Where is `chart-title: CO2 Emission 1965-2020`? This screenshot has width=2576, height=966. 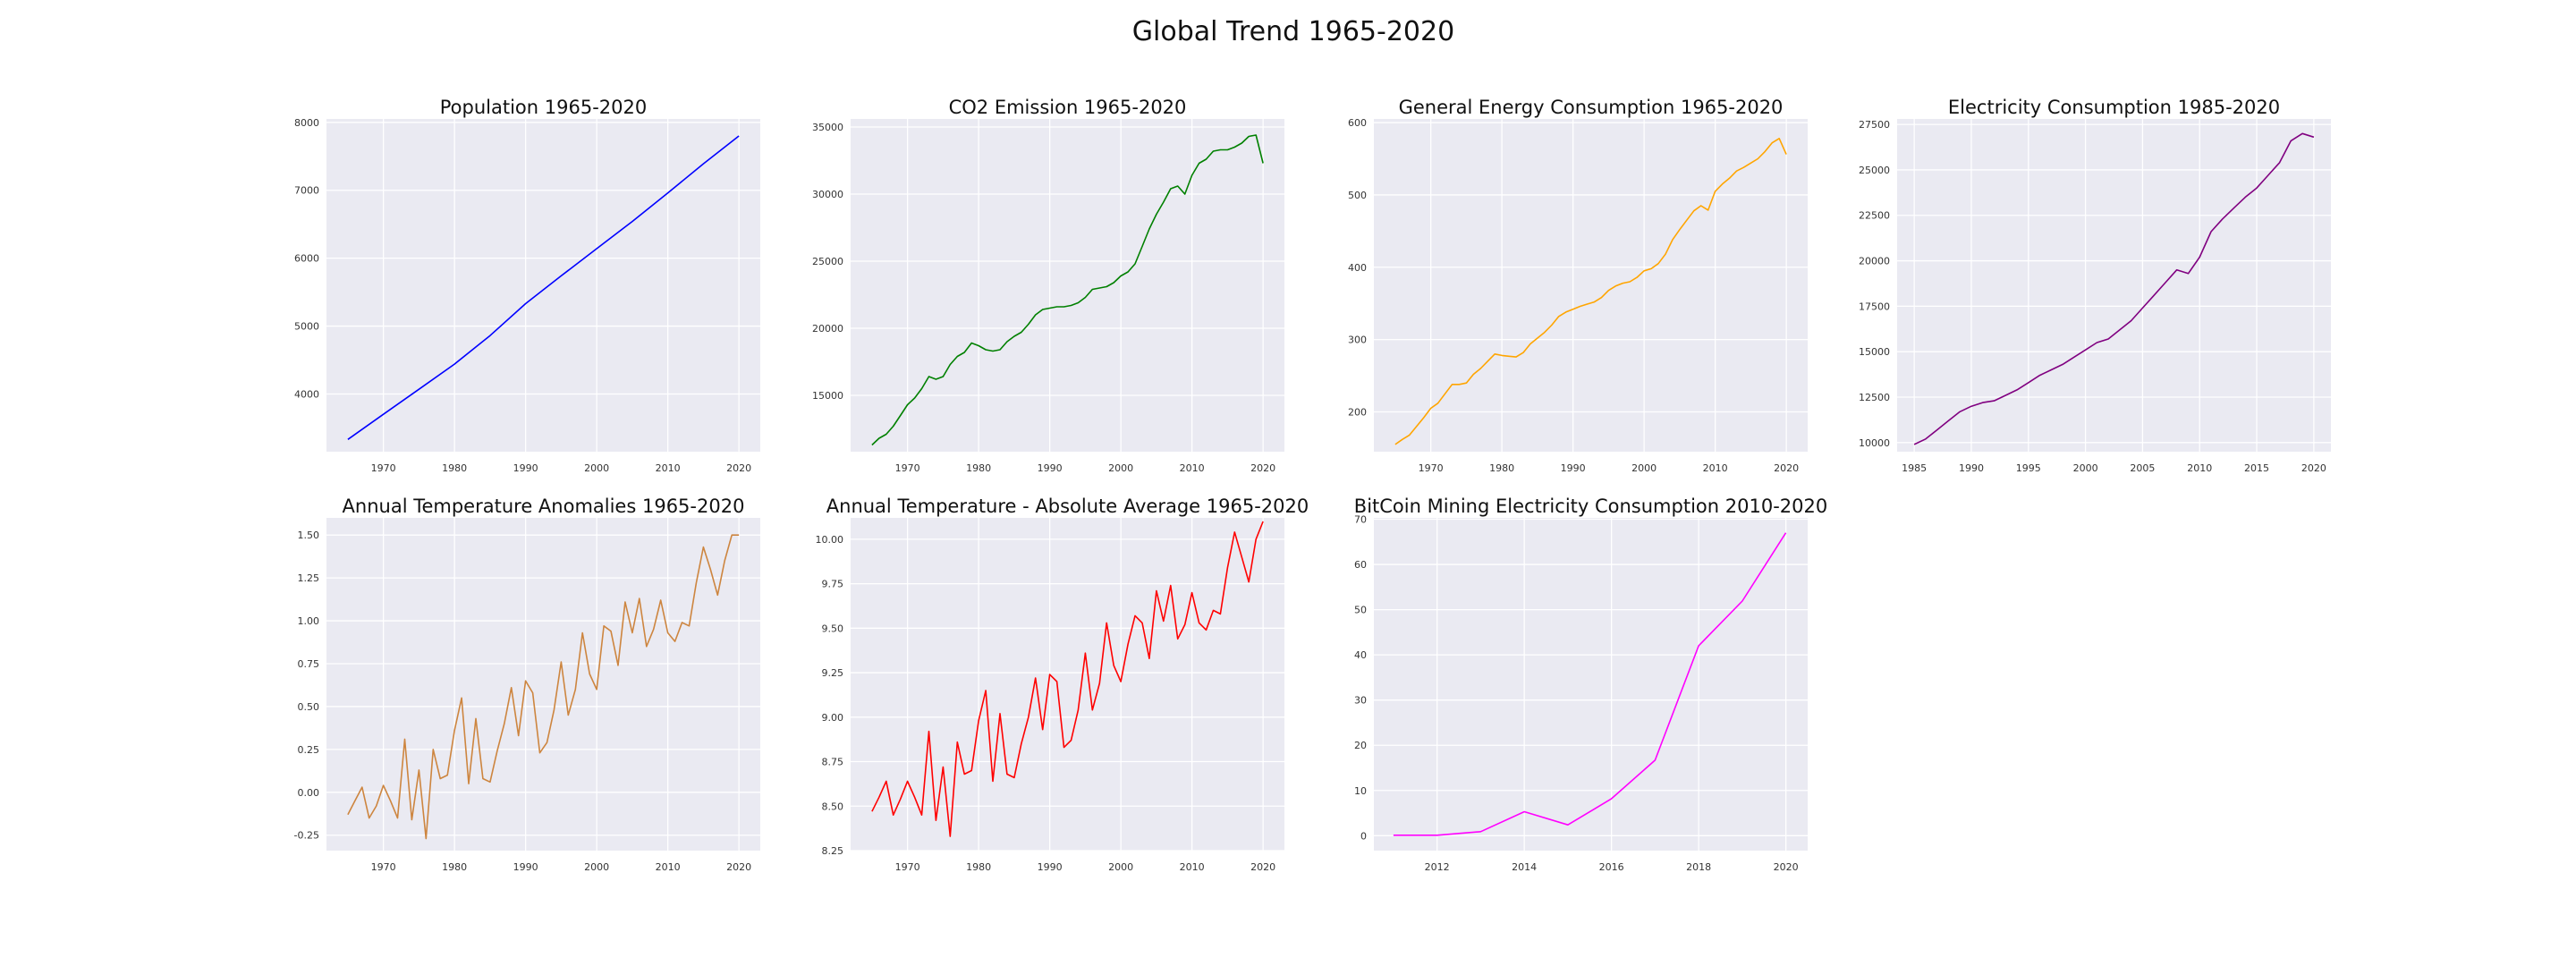 chart-title: CO2 Emission 1965-2020 is located at coordinates (1068, 107).